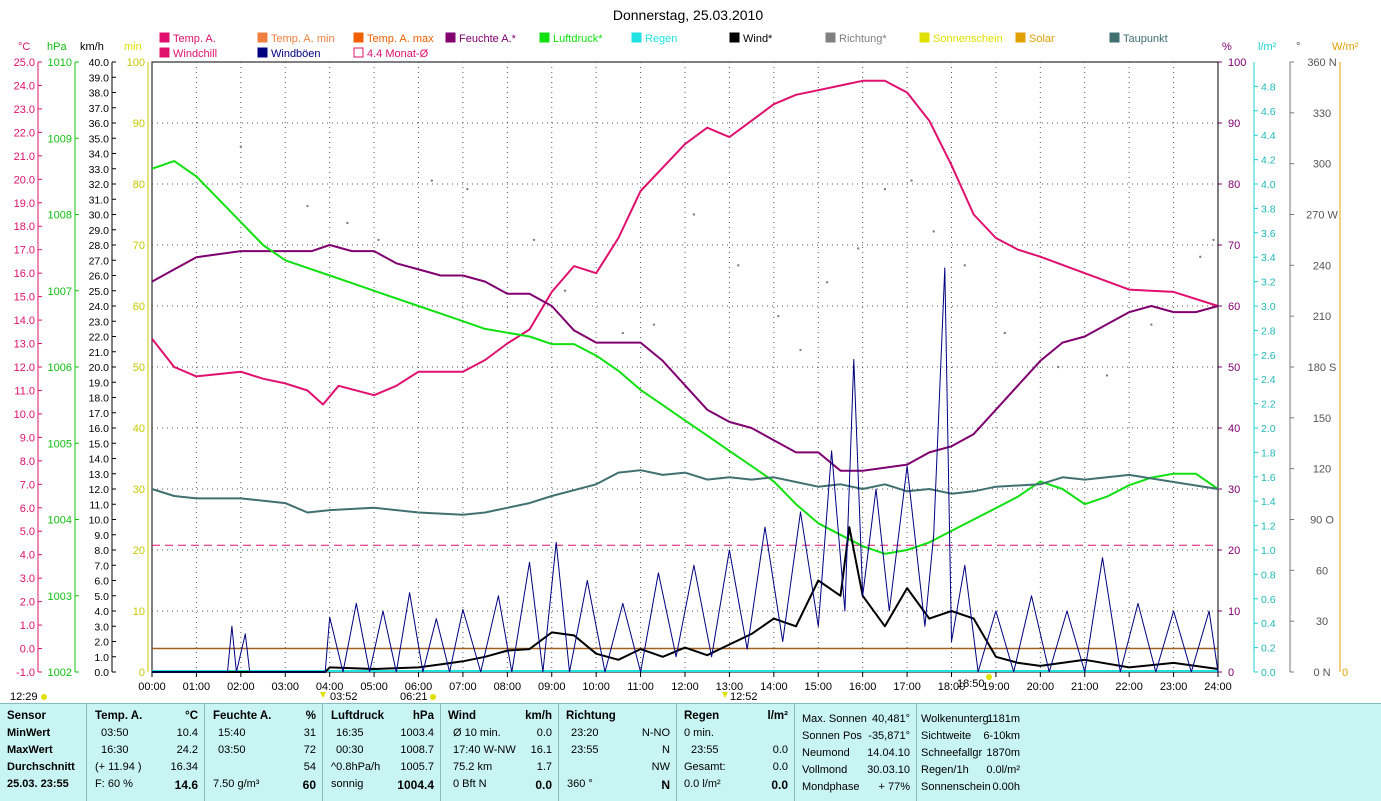 The width and height of the screenshot is (1381, 801). Describe the element at coordinates (99, 216) in the screenshot. I see `wind-tick-label: 30.0` at that location.